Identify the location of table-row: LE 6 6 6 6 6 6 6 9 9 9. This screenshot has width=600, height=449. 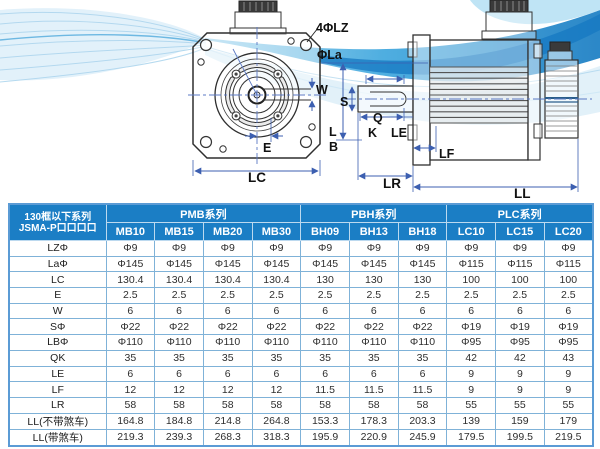
(301, 374).